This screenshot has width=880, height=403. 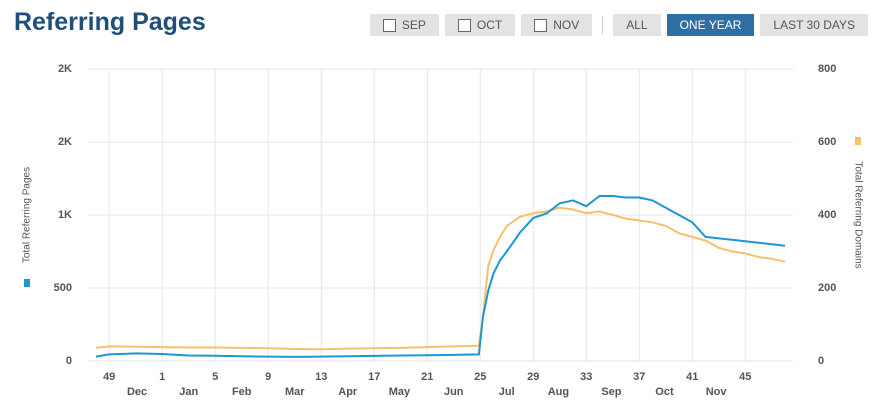 I want to click on month-filter: NOV, so click(x=557, y=25).